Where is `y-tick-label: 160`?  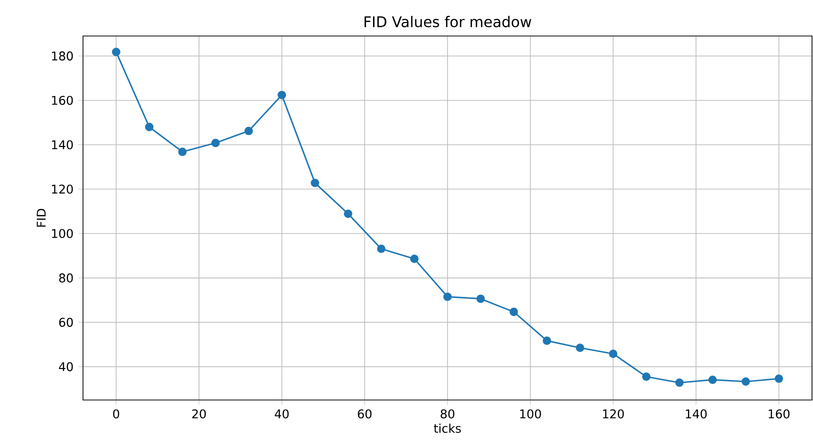
y-tick-label: 160 is located at coordinates (62, 100).